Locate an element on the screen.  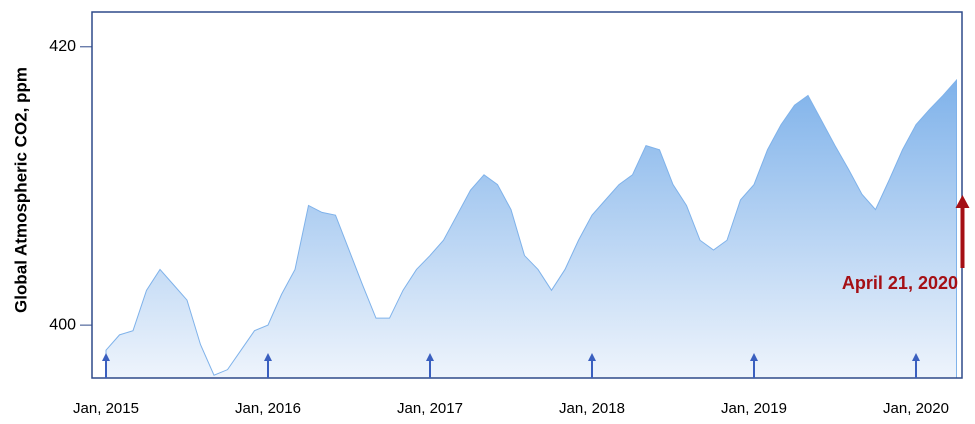
x-tick-label: Jan, 2020 is located at coordinates (916, 408).